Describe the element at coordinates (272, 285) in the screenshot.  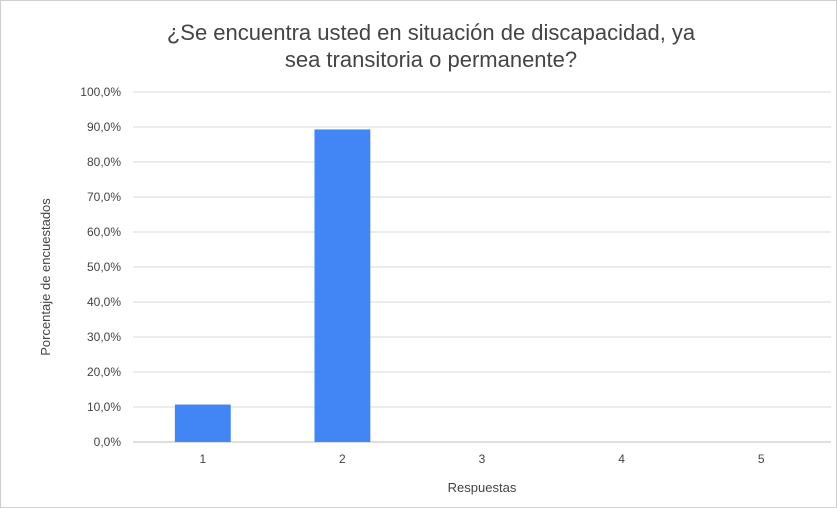
I see `bars` at that location.